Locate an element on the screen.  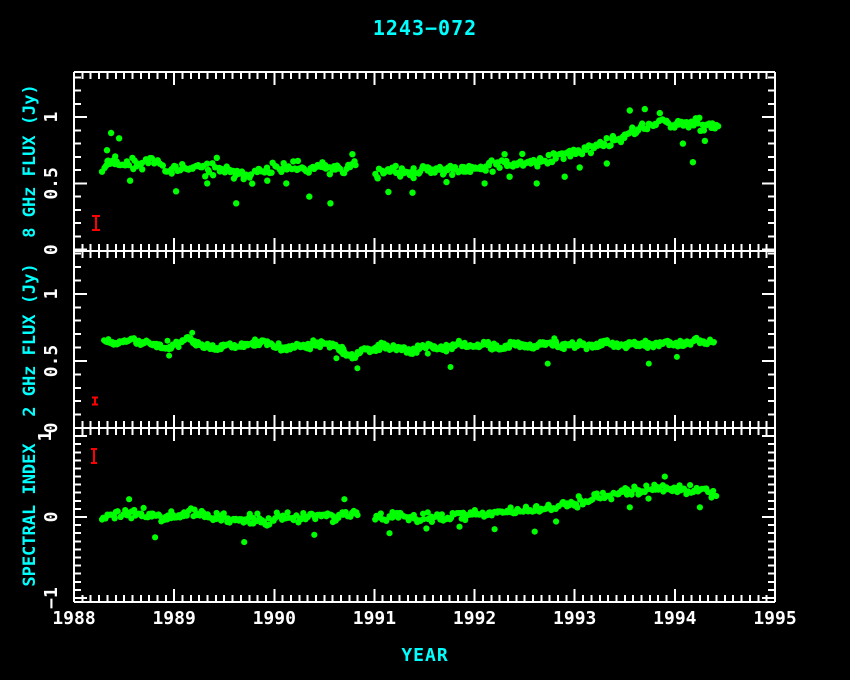
x-axis-label: YEAR is located at coordinates (425, 655).